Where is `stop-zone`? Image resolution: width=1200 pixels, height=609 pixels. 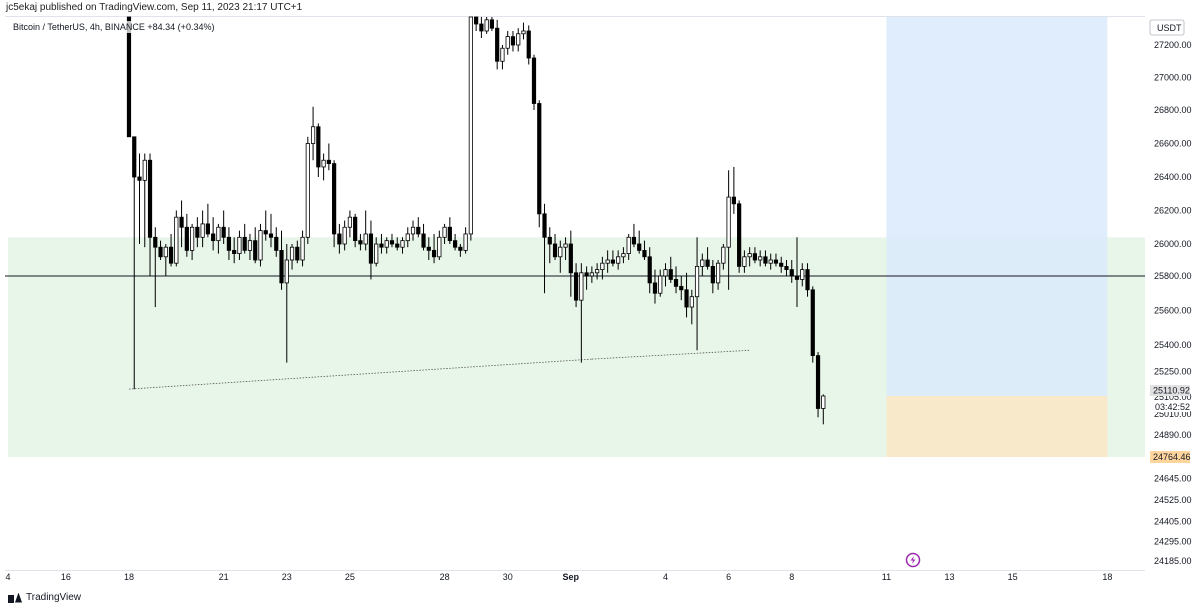 stop-zone is located at coordinates (997, 426).